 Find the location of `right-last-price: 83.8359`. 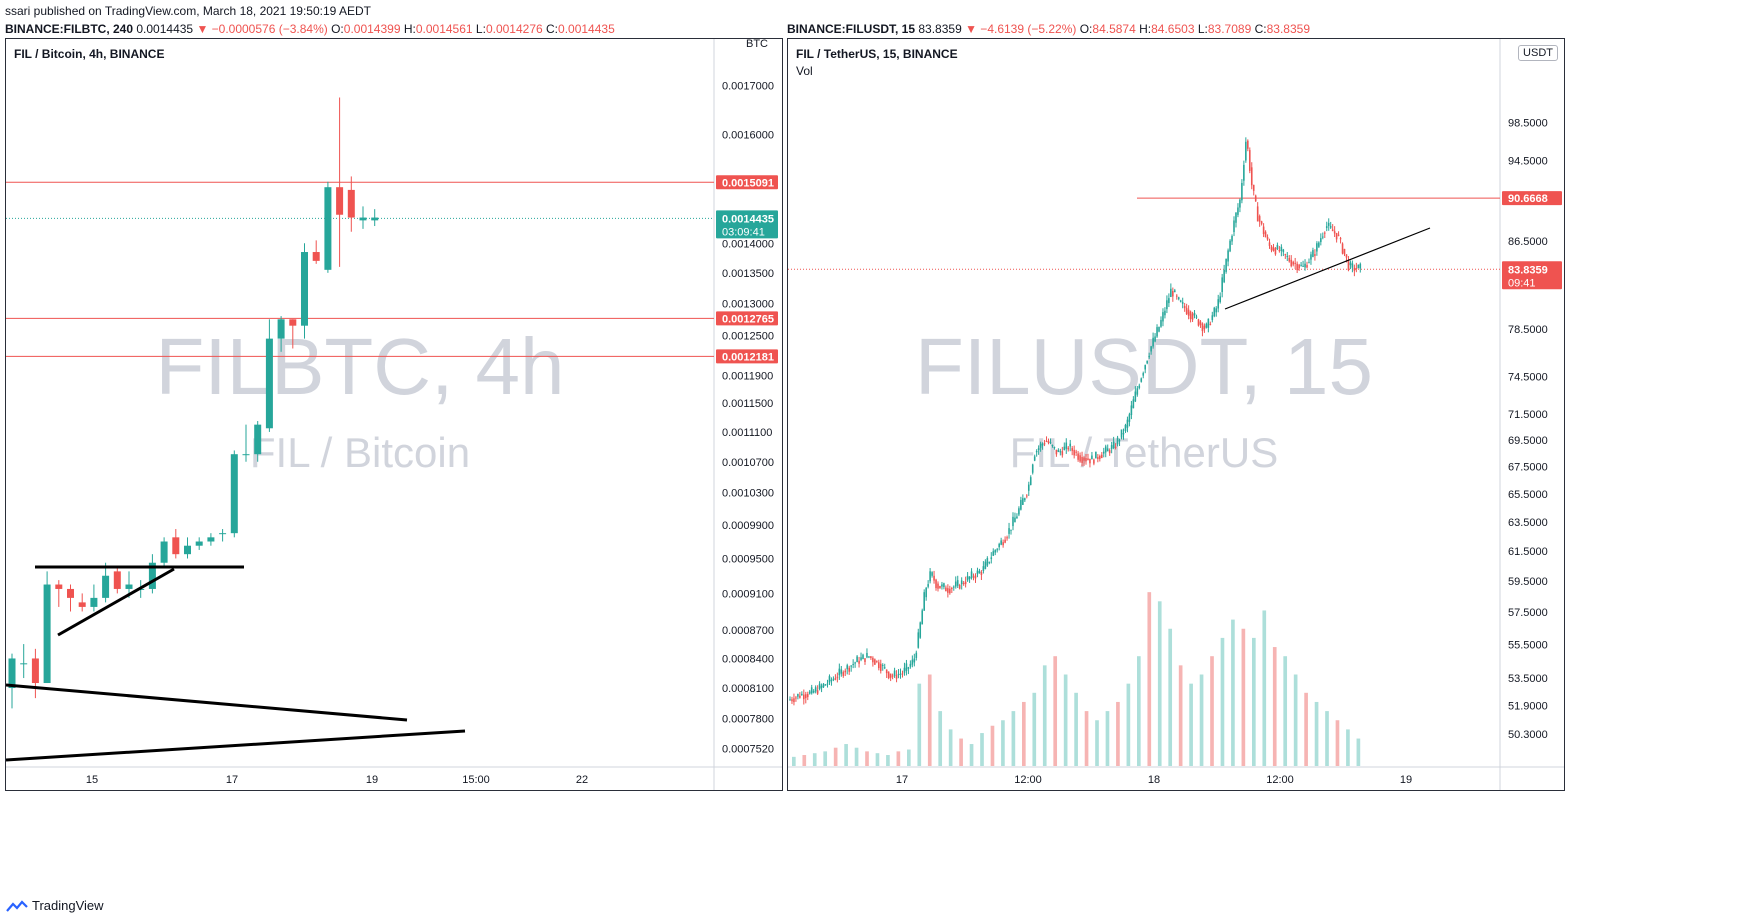

right-last-price: 83.8359 is located at coordinates (940, 29).